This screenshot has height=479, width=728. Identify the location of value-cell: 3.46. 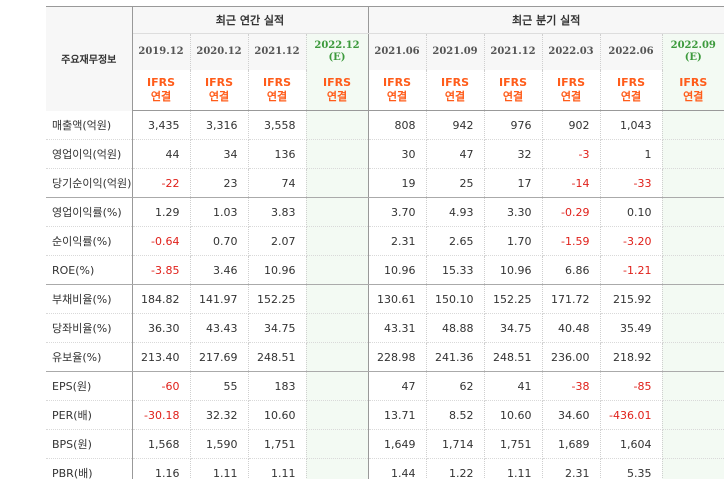
(219, 270).